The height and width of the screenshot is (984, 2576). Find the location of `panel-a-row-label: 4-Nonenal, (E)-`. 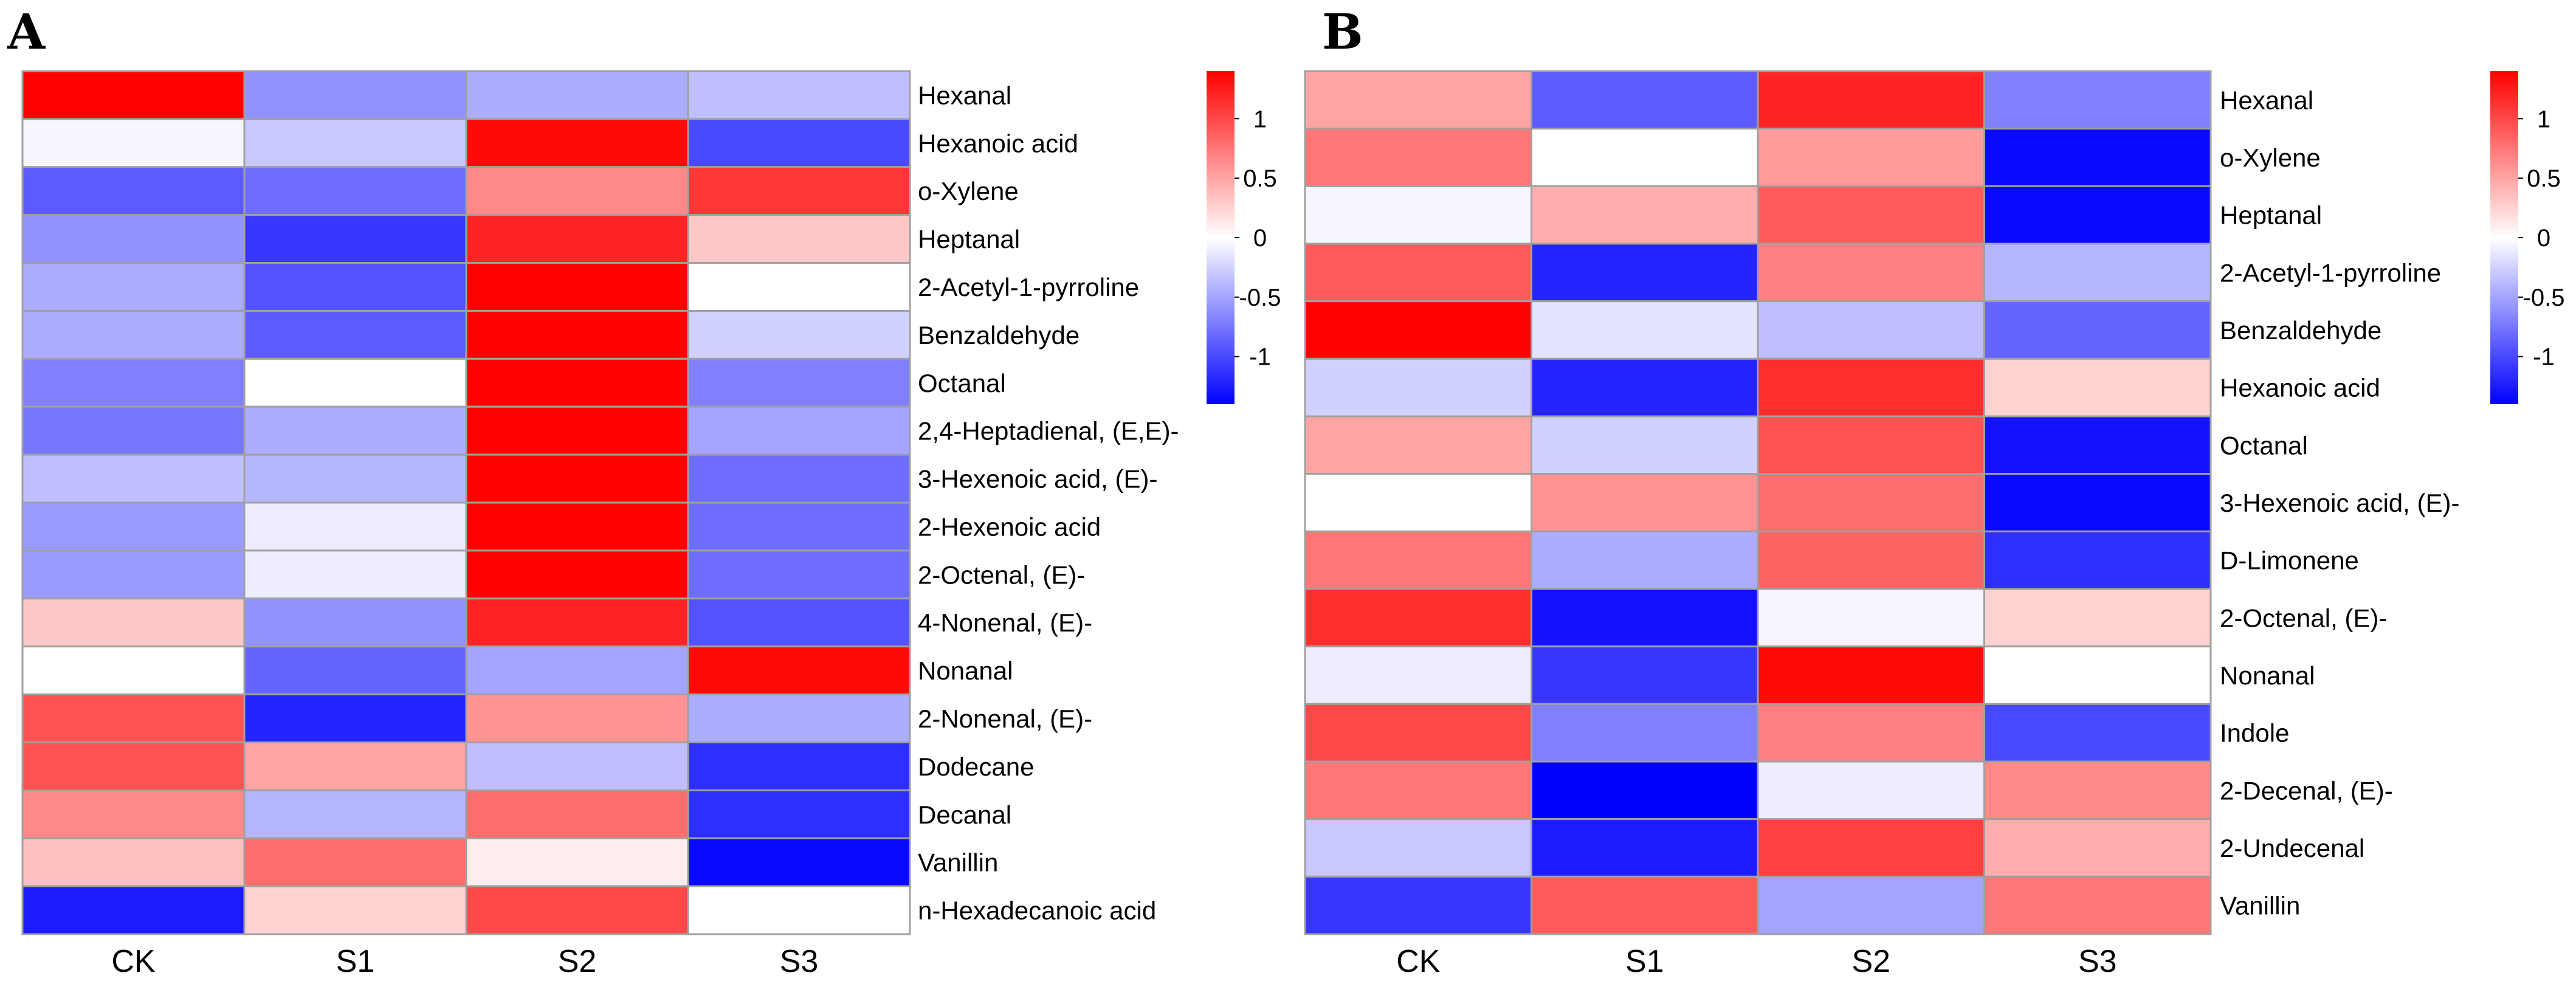

panel-a-row-label: 4-Nonenal, (E)- is located at coordinates (1005, 622).